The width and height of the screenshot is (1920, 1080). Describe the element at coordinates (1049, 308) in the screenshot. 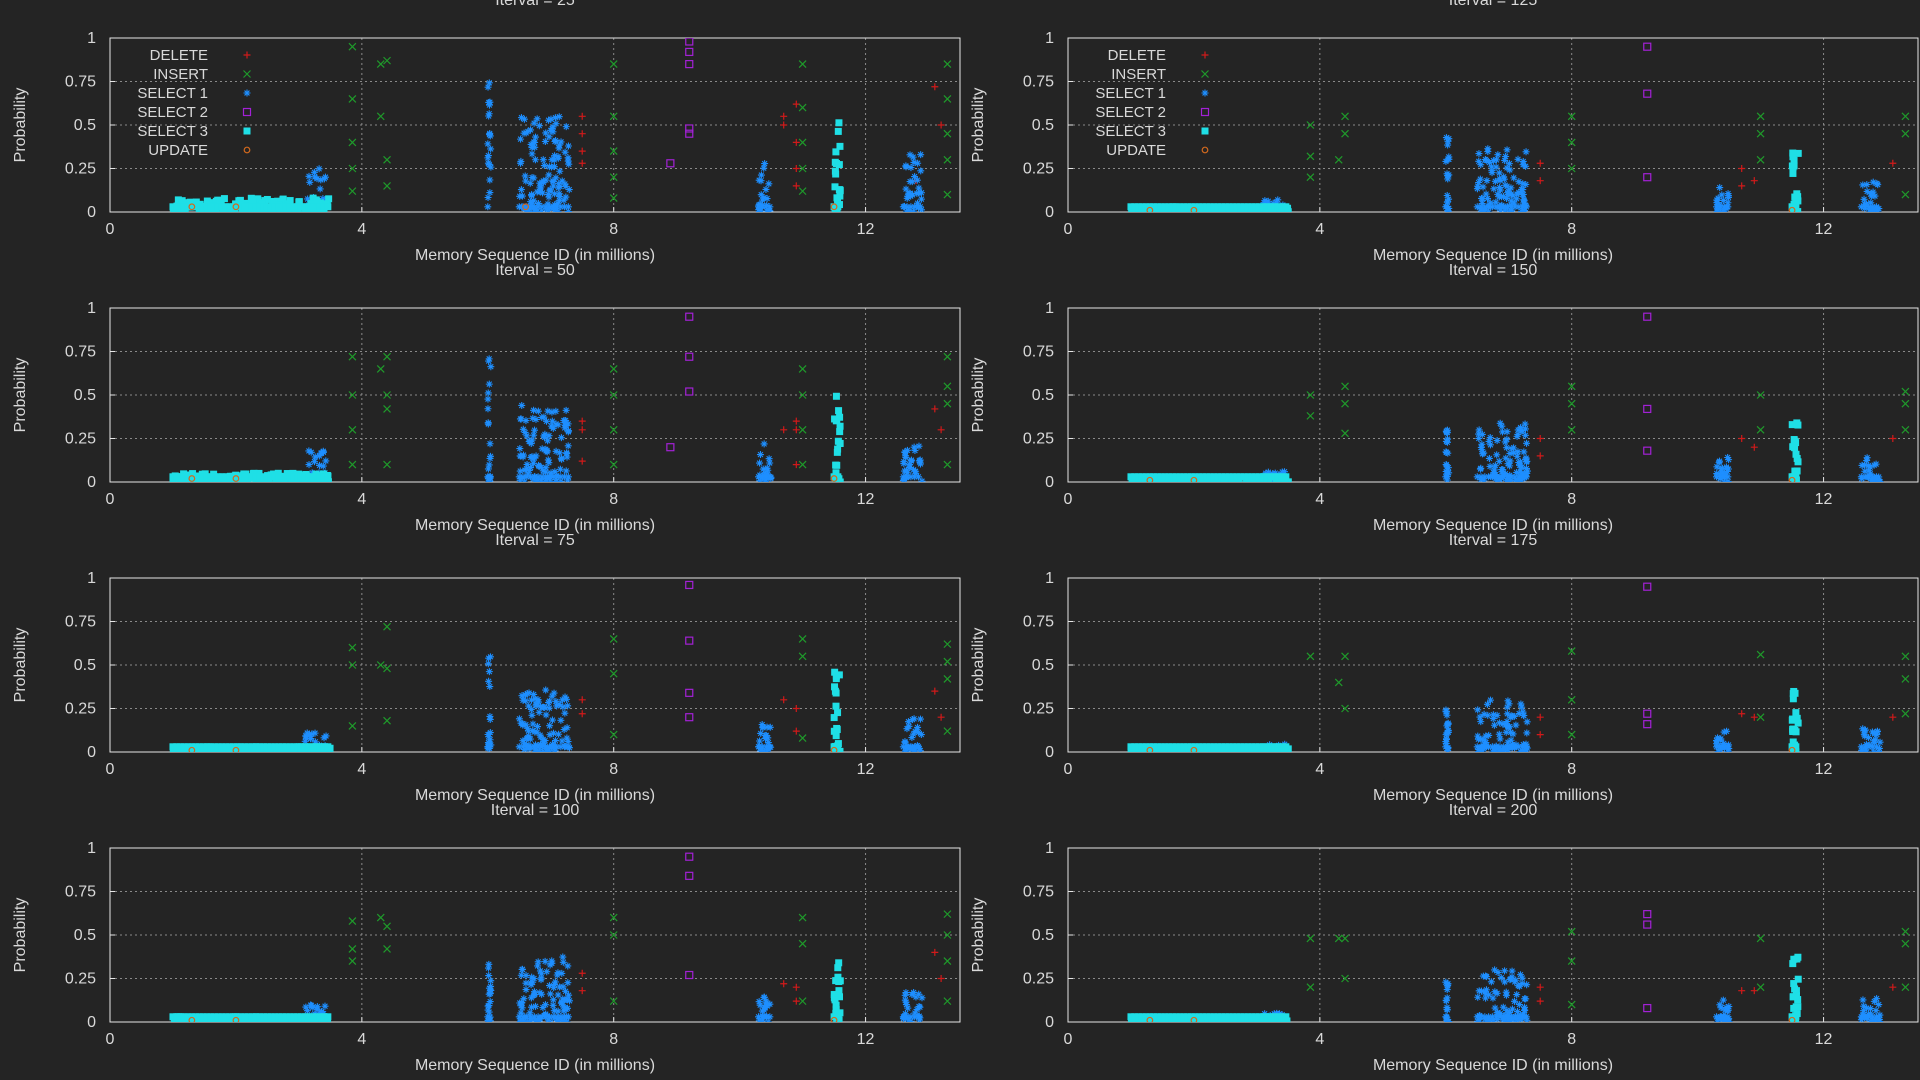

I see `y-tick-label: 1` at that location.